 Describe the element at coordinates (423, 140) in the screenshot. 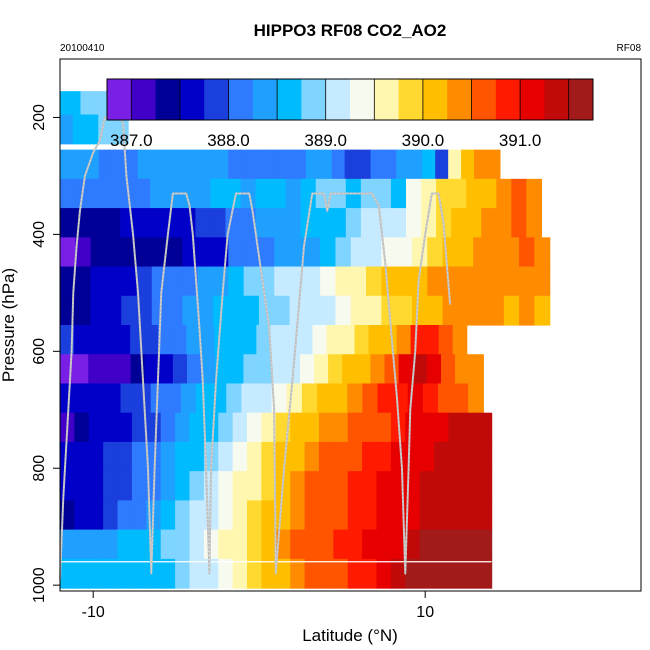

I see `colorbar-tick-label: 390.0` at that location.